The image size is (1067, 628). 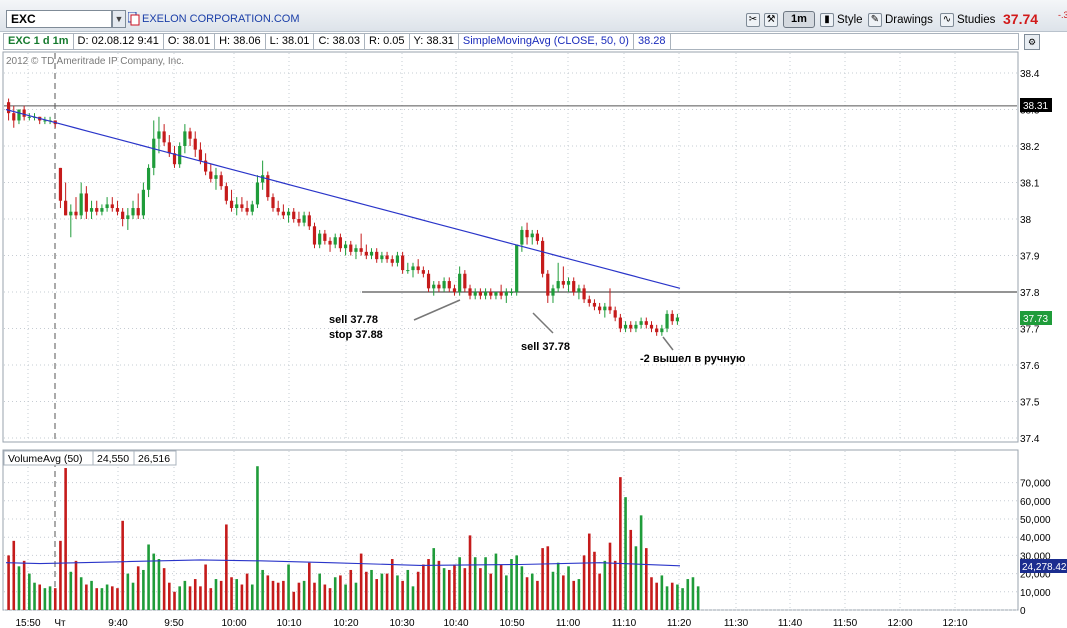 I want to click on volume-tick-label: 50,000, so click(x=1035, y=520).